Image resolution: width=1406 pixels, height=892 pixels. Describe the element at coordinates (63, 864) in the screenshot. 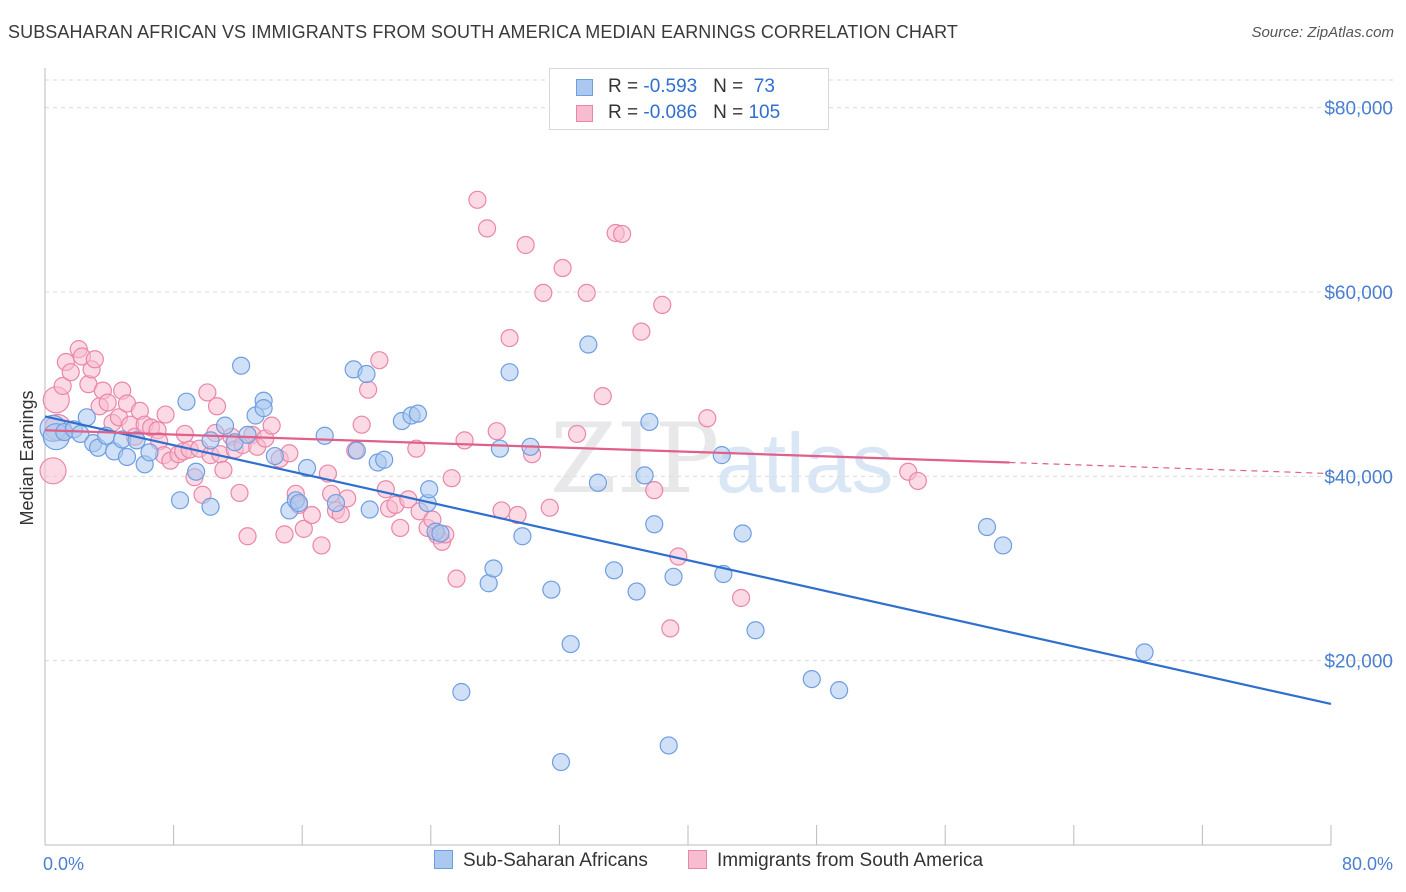

I see `x-tick-label: 0.0%` at that location.